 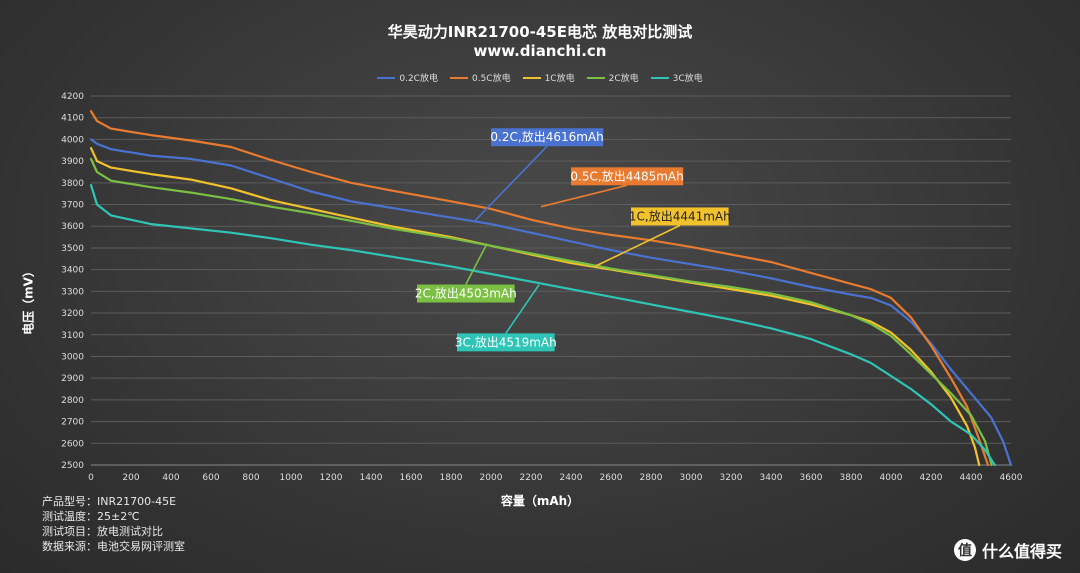 What do you see at coordinates (651, 478) in the screenshot?
I see `x-tick-label: 2800` at bounding box center [651, 478].